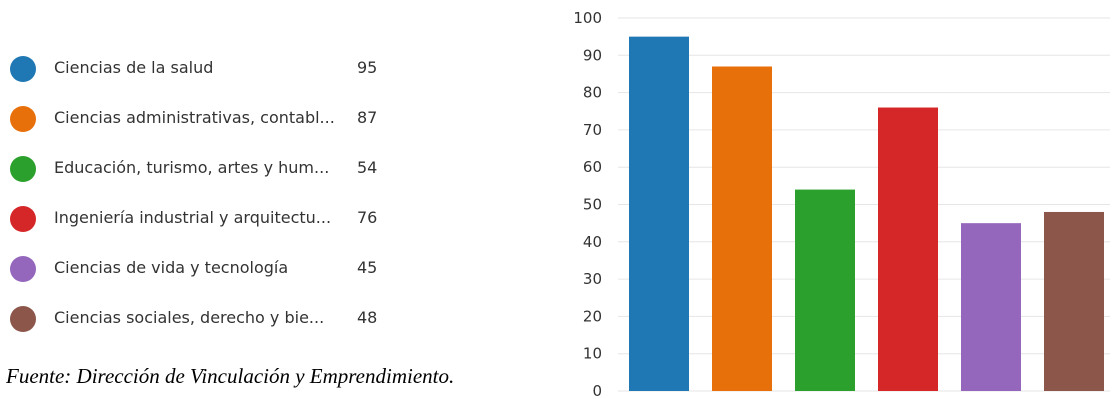 The width and height of the screenshot is (1112, 399). Describe the element at coordinates (592, 130) in the screenshot. I see `y-tick-label: 70` at that location.